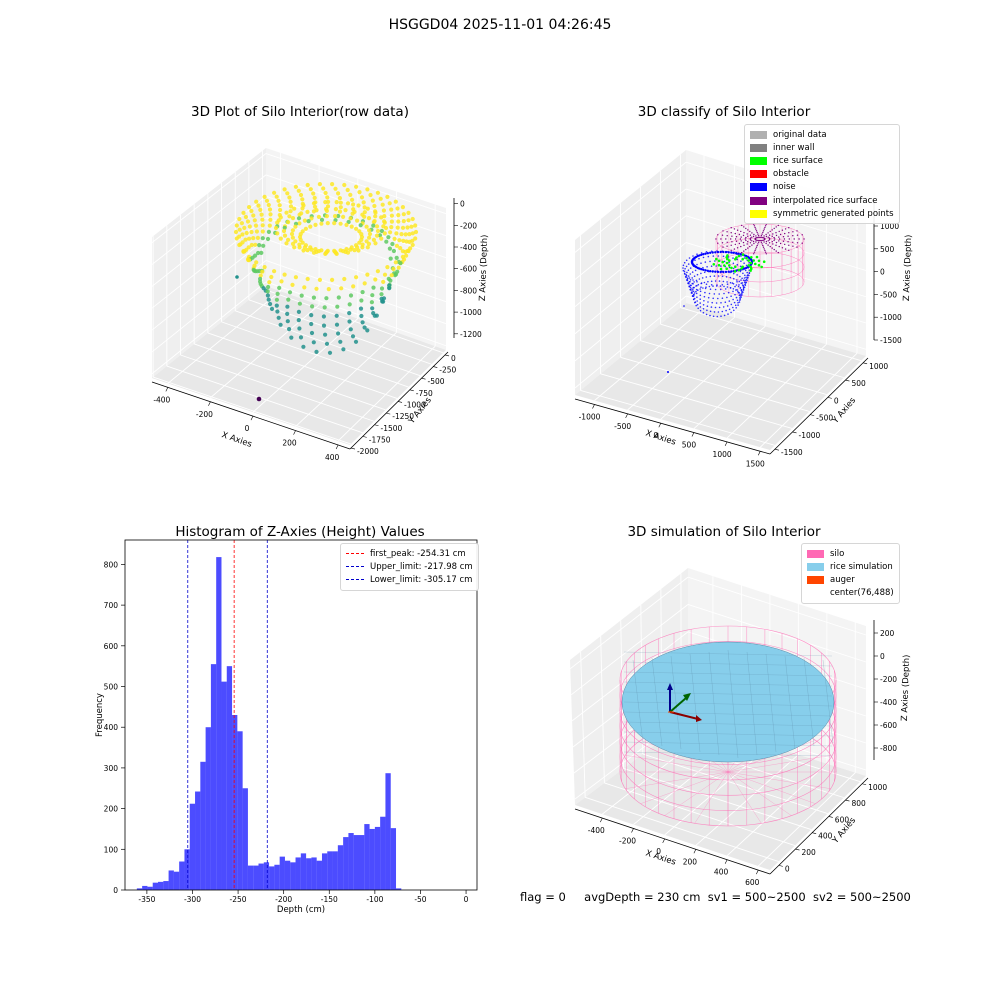 This screenshot has width=1000, height=1000. I want to click on legend-entry: Lower_limit: -305.17 cm, so click(409, 579).